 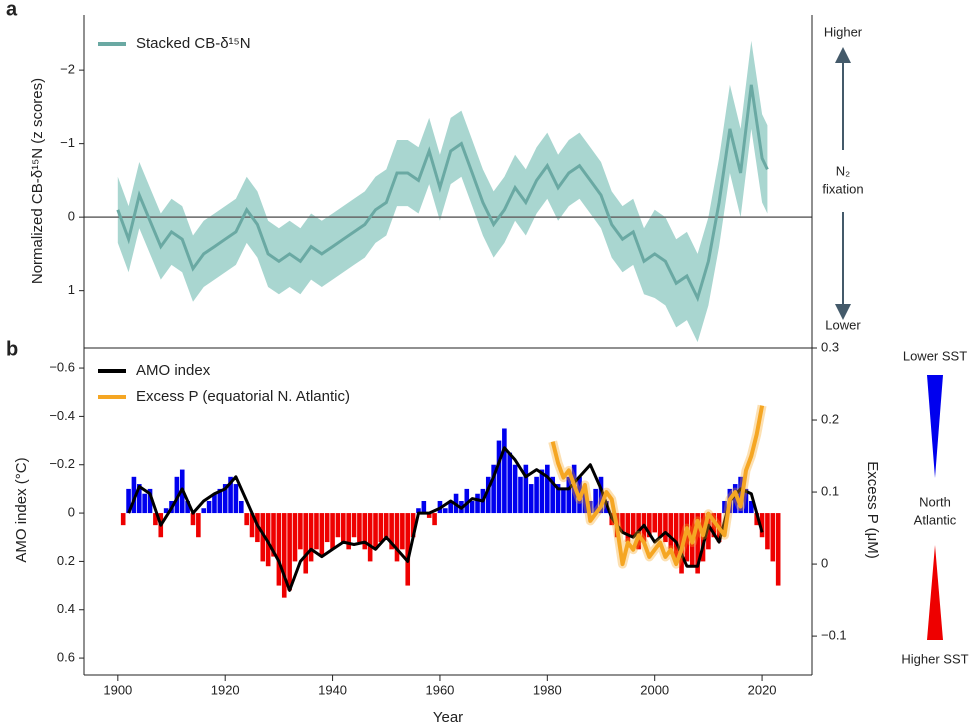 What do you see at coordinates (834, 635) in the screenshot?
I see `tick-label: −0.1` at bounding box center [834, 635].